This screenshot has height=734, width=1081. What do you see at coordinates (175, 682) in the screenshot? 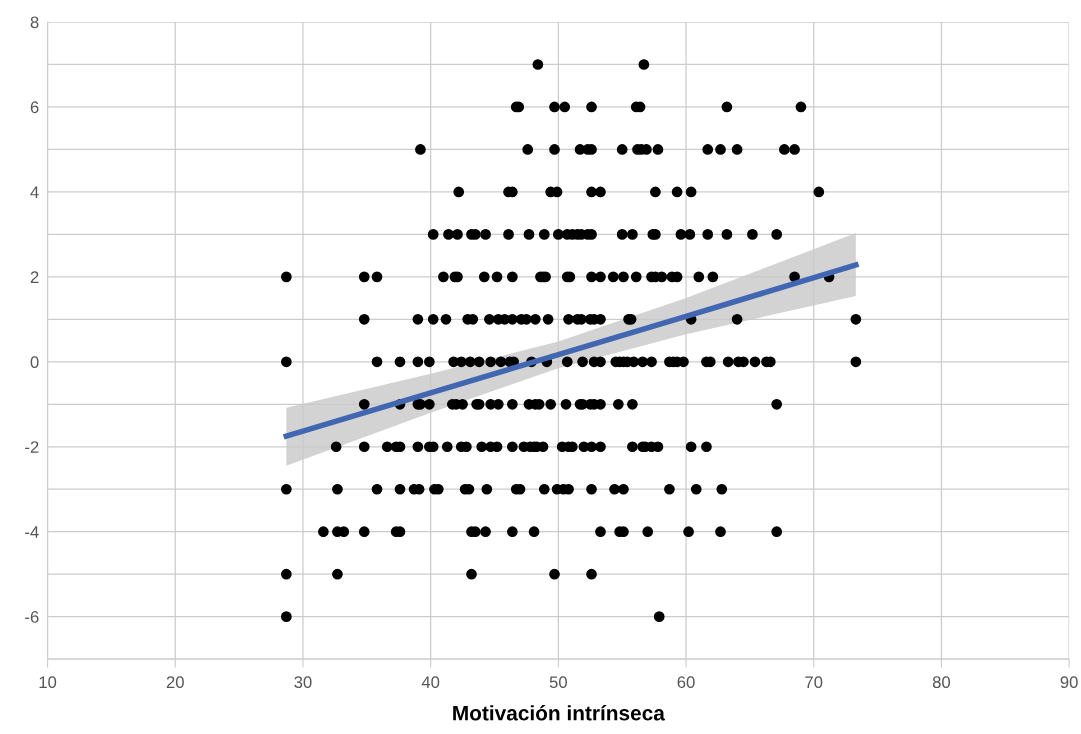
I see `x-tick-label: 20` at bounding box center [175, 682].